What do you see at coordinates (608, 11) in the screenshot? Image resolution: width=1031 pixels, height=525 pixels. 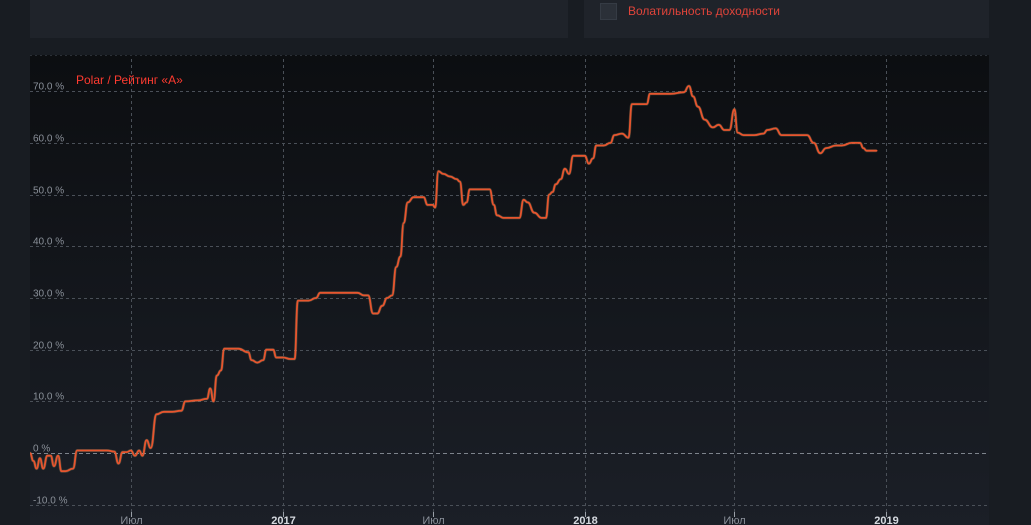 I see `volatility-checkbox` at bounding box center [608, 11].